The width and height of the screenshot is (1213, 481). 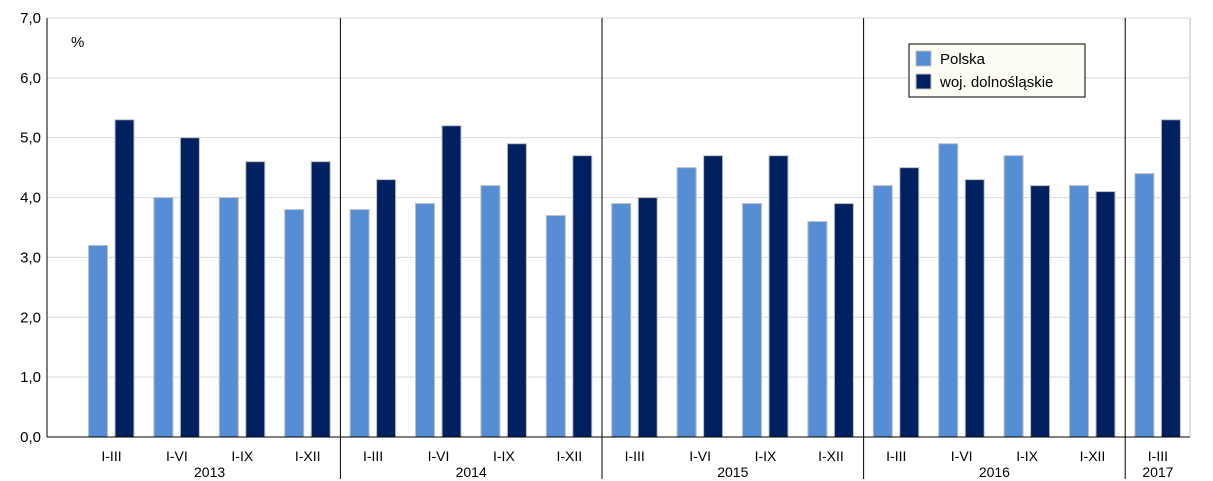 What do you see at coordinates (994, 472) in the screenshot?
I see `x-year-label: 2016` at bounding box center [994, 472].